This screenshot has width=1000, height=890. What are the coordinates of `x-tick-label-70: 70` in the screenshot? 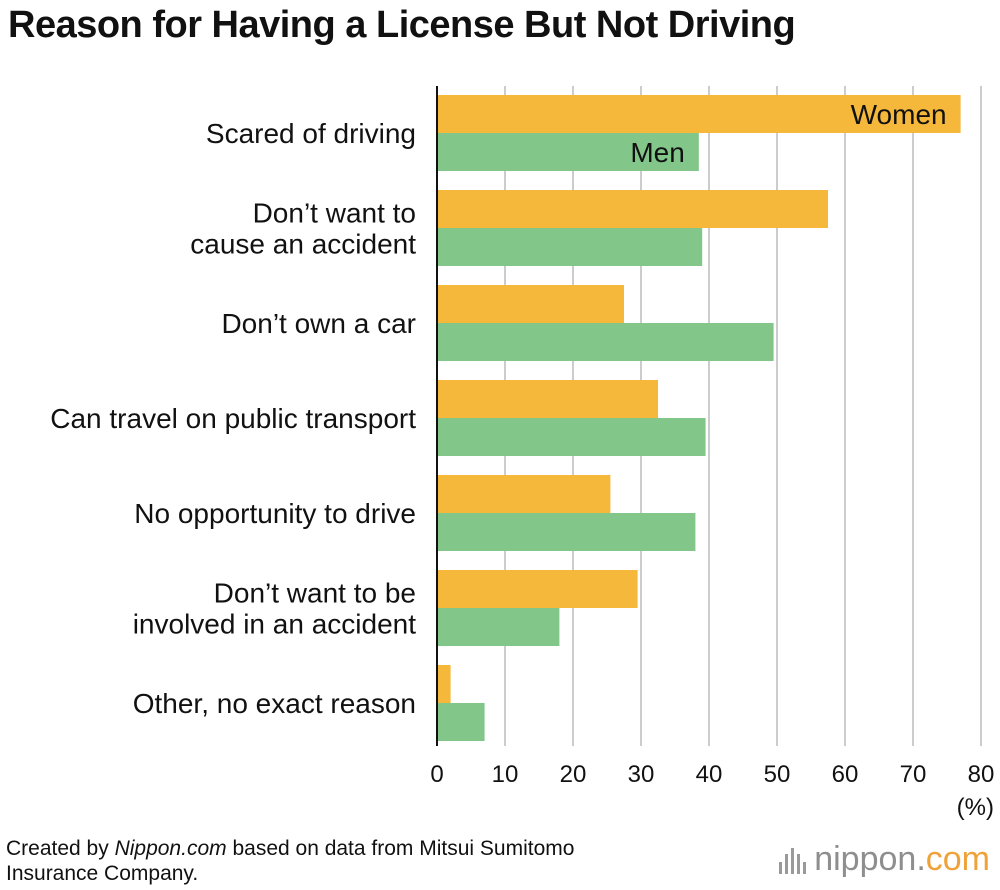 It's located at (913, 774).